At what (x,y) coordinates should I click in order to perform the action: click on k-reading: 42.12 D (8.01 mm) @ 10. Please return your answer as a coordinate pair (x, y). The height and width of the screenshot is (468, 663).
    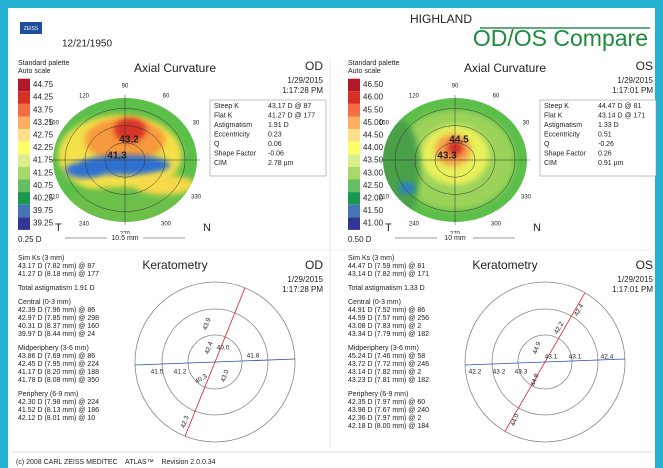
    Looking at the image, I should click on (56, 418).